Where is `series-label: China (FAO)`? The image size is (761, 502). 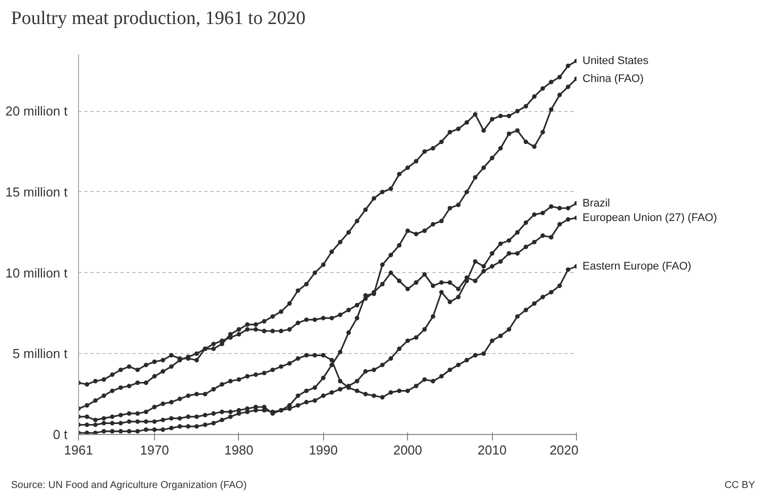 series-label: China (FAO) is located at coordinates (613, 78).